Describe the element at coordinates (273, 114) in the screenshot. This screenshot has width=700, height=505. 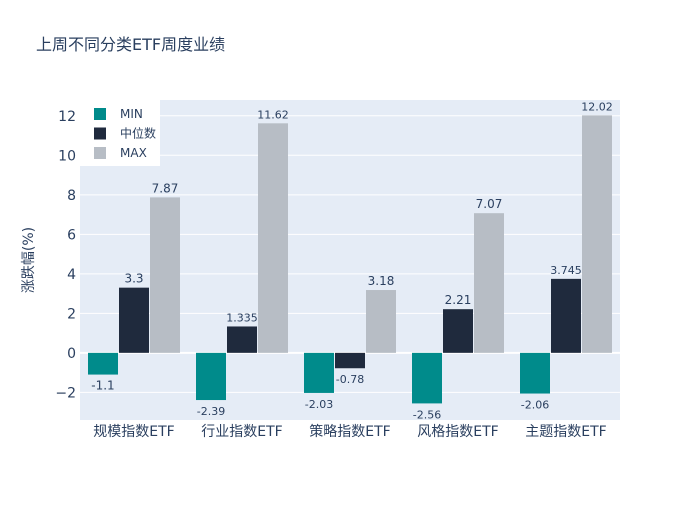
I see `data-label: 11.62` at that location.